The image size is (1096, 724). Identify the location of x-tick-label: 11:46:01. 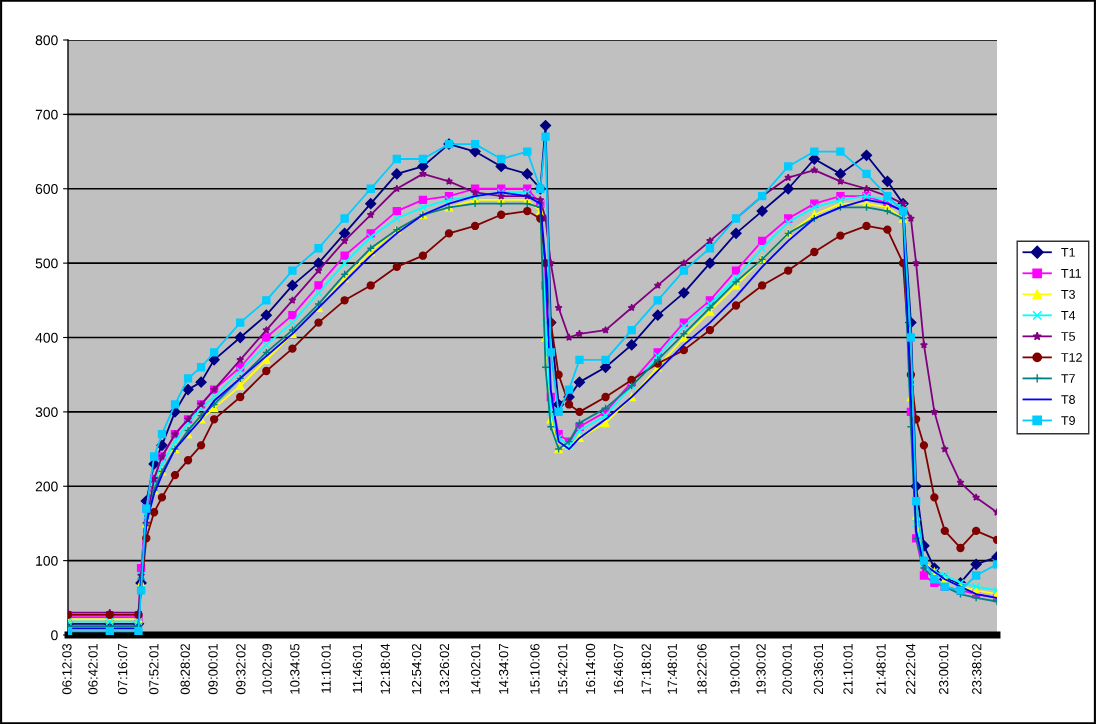
(357, 668).